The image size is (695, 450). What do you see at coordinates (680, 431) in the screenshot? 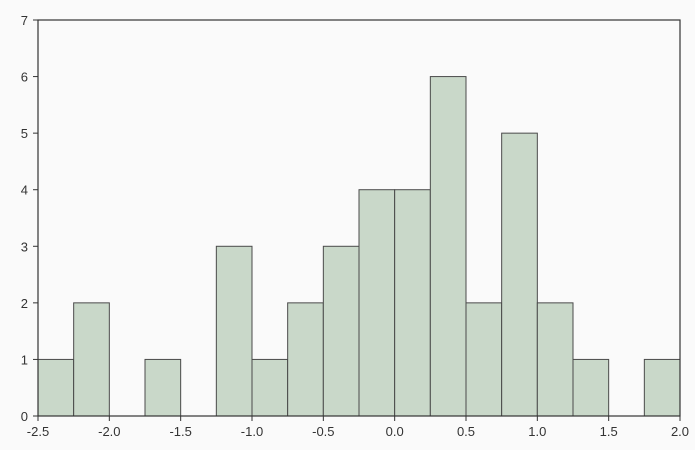
I see `x-tick-label-9: 2.0` at bounding box center [680, 431].